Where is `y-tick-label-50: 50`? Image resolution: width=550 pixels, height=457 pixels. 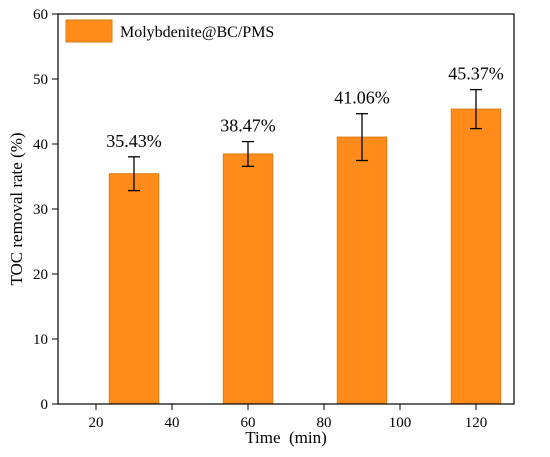 y-tick-label-50: 50 is located at coordinates (40, 80).